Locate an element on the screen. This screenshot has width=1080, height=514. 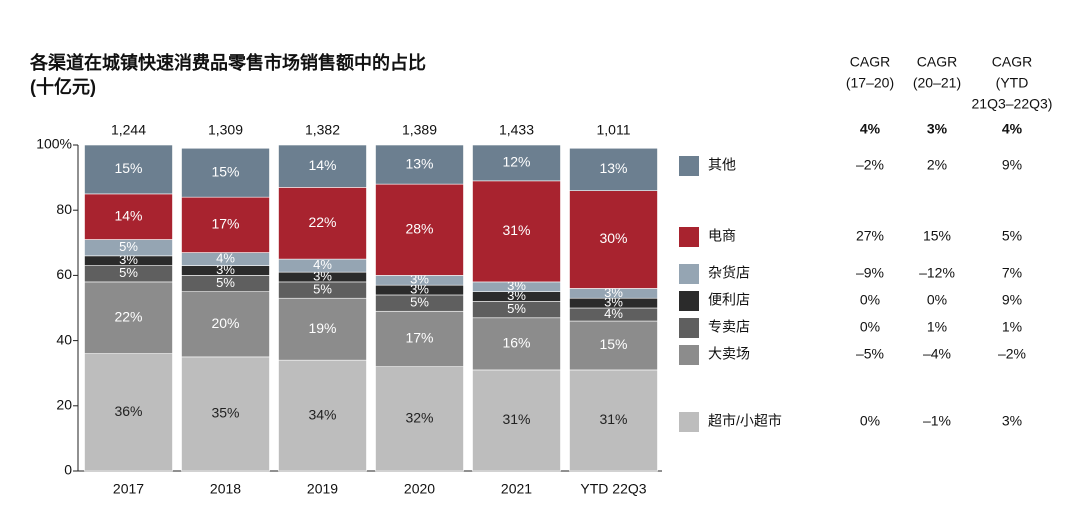
legend-label: 杂货店 is located at coordinates (729, 273).